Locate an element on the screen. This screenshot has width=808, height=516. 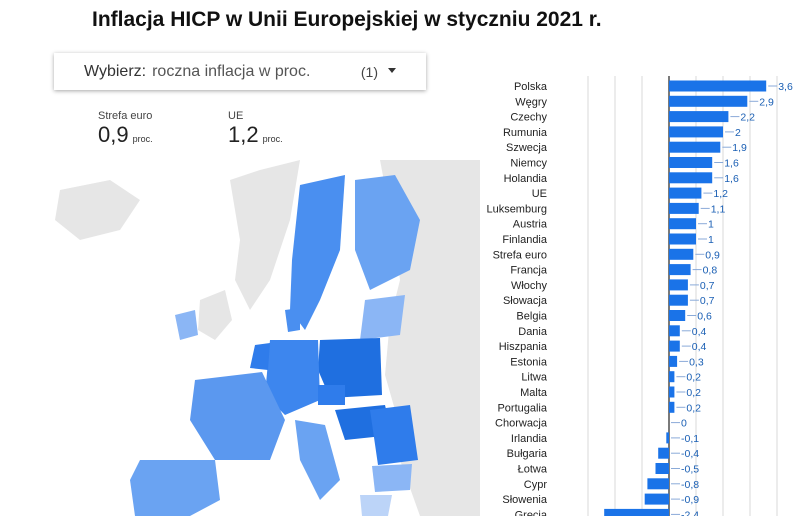
map-czechia is located at coordinates (331, 395).